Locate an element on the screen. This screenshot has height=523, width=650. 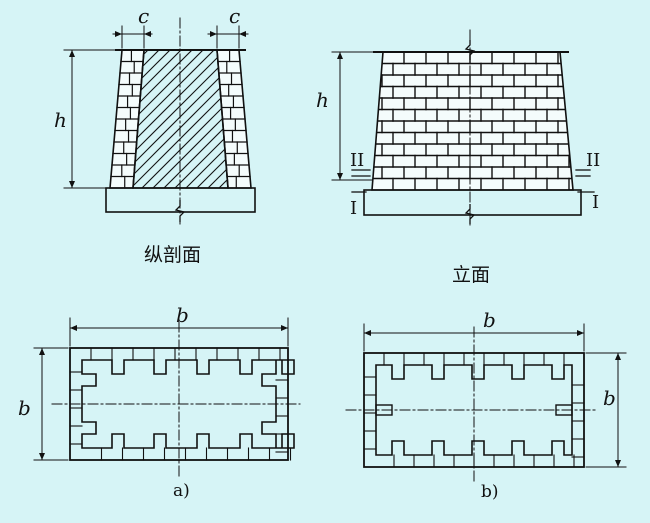
plan-view-a is located at coordinates (167, 397).